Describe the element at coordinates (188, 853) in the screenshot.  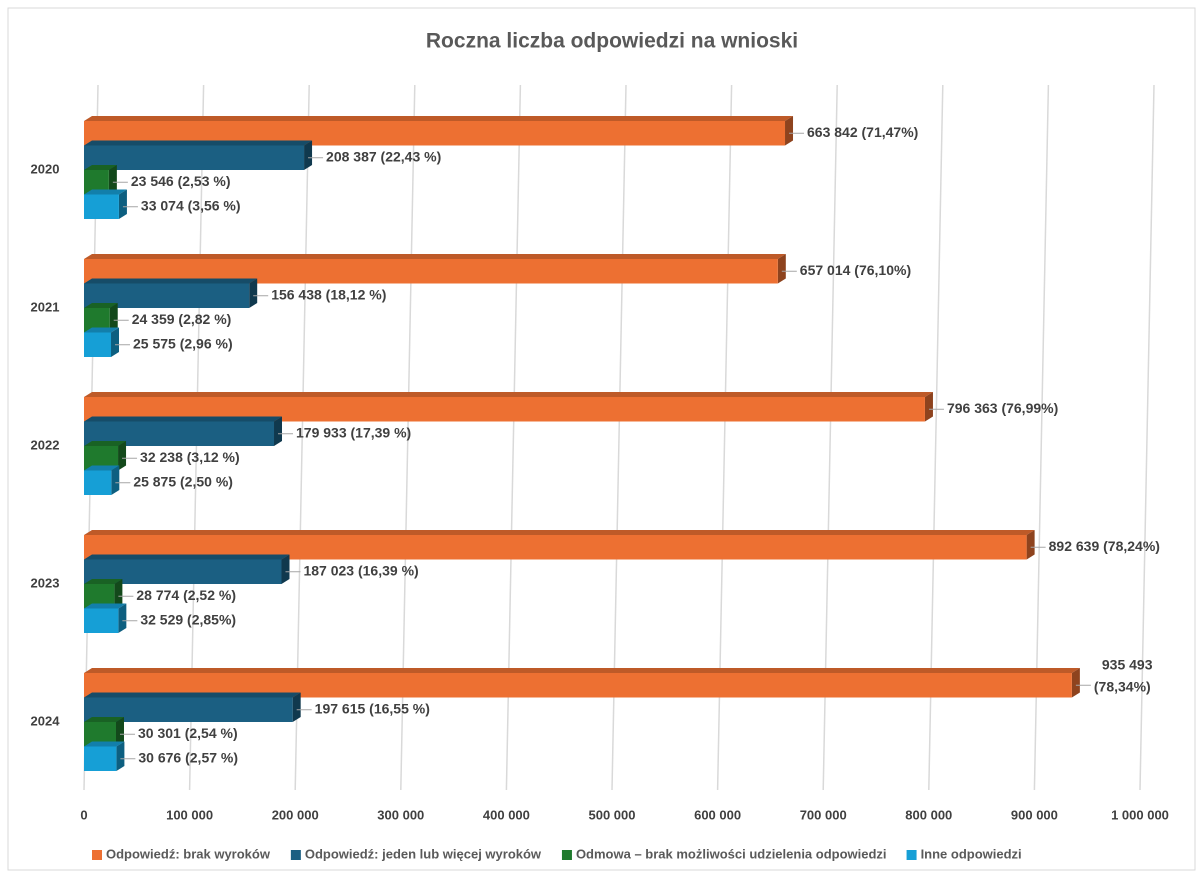
I see `legend-label: Odpowiedź: brak wyroków` at that location.